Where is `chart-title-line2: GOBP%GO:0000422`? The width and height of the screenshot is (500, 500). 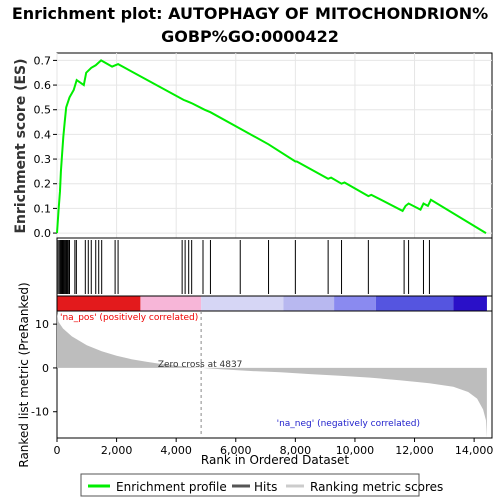
chart-title-line2: GOBP%GO:0000422 is located at coordinates (250, 36).